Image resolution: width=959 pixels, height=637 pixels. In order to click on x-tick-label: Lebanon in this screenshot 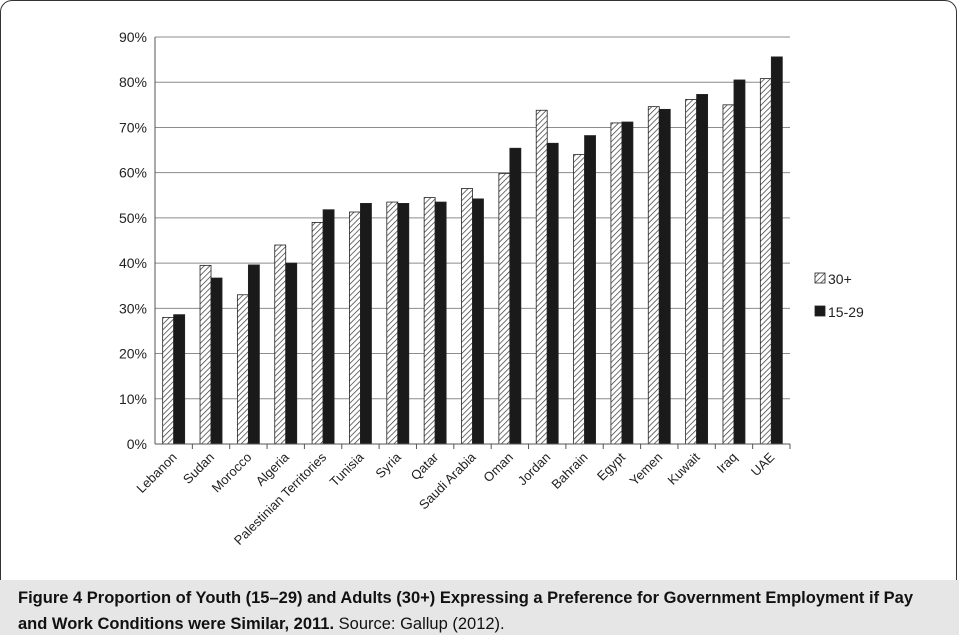, I will do `click(156, 473)`.